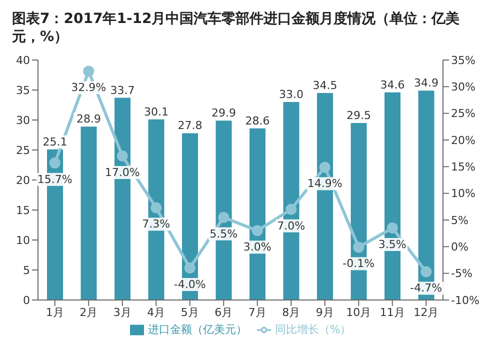 Image resolution: width=495 pixels, height=349 pixels. I want to click on x-tick-label: 11月, so click(392, 312).